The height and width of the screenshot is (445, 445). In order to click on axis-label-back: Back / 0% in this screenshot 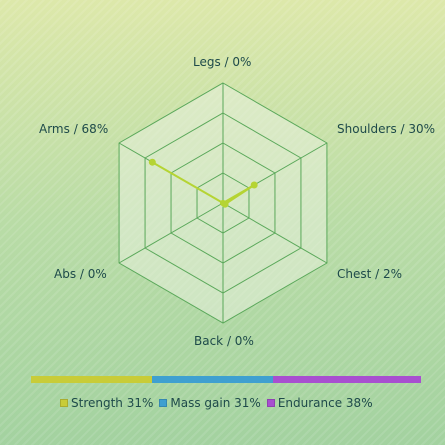, I will do `click(224, 341)`.